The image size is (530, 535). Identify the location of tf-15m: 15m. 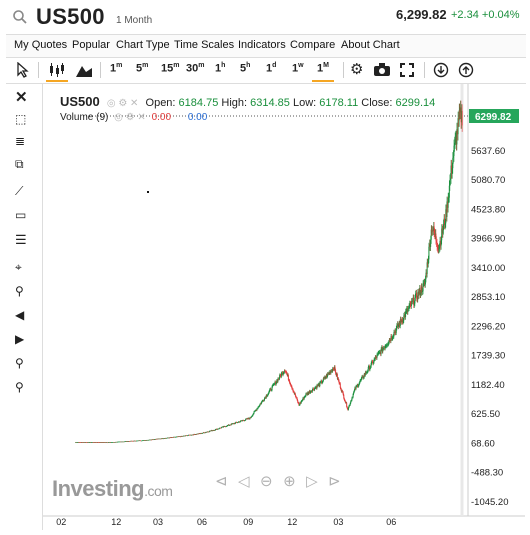
(170, 68).